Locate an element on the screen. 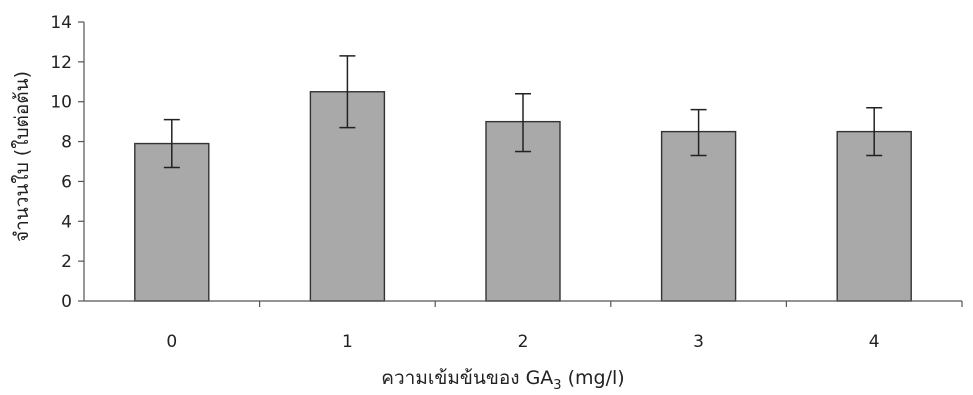 Image resolution: width=973 pixels, height=395 pixels. y-axis-ticks: 0 2 4 6 8 10 12 14 is located at coordinates (67, 162).